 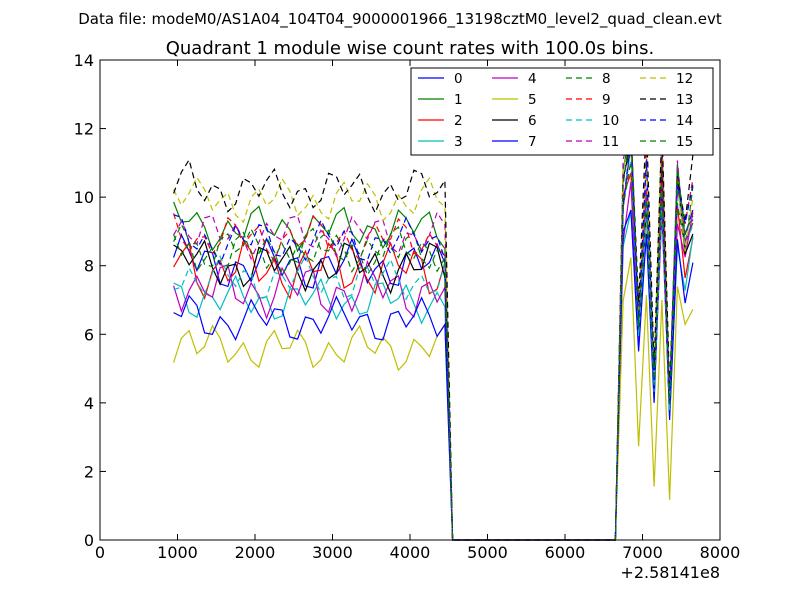 What do you see at coordinates (565, 552) in the screenshot?
I see `x-tick-label: 6000` at bounding box center [565, 552].